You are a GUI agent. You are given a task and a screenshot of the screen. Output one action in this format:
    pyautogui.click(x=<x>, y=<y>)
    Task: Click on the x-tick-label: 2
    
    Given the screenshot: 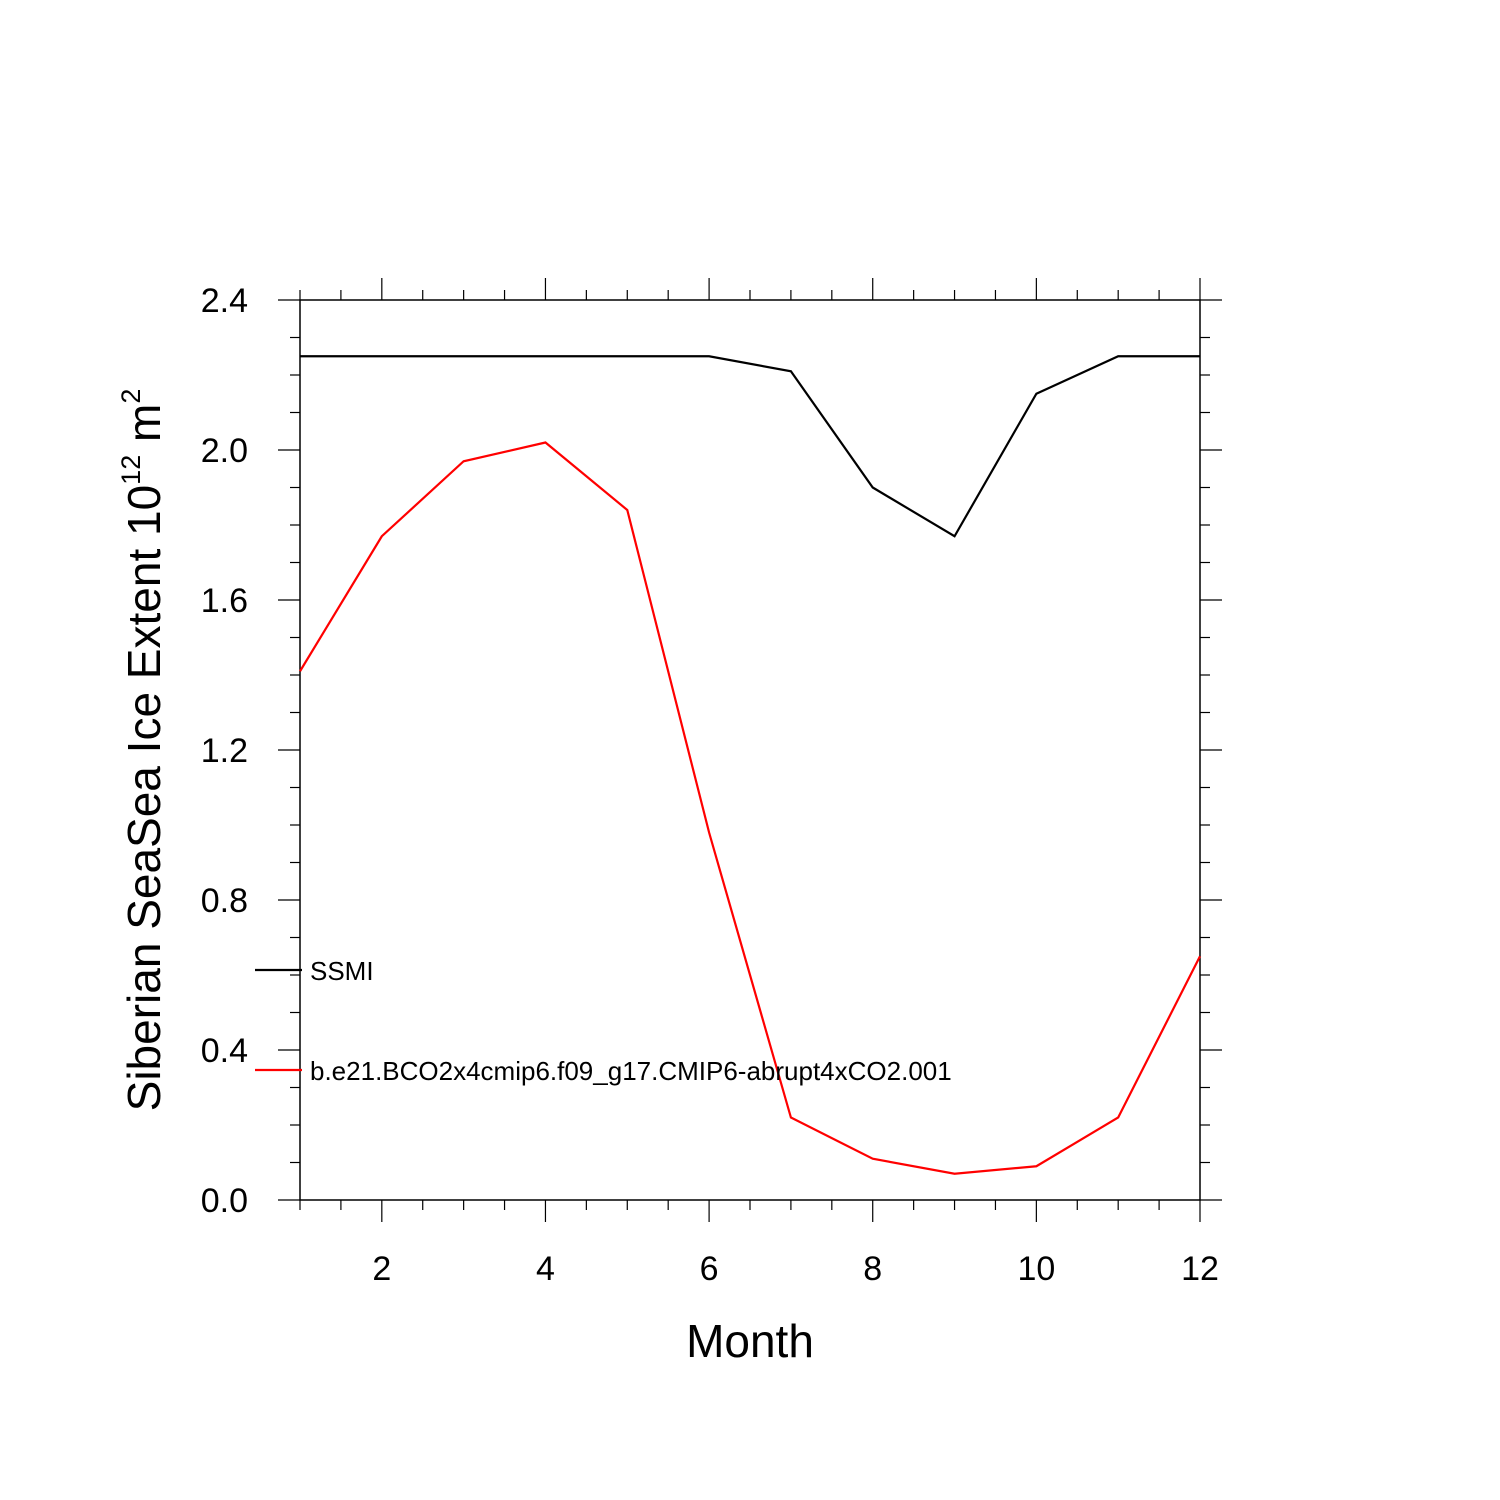 What is the action you would take?
    pyautogui.click(x=381, y=1269)
    